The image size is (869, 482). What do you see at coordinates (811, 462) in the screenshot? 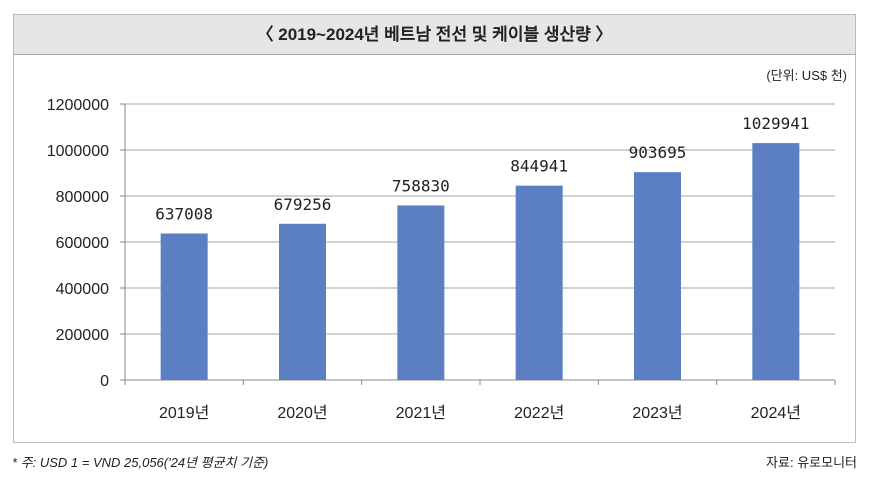
I see `source-label: 자료: 유로모니터` at bounding box center [811, 462].